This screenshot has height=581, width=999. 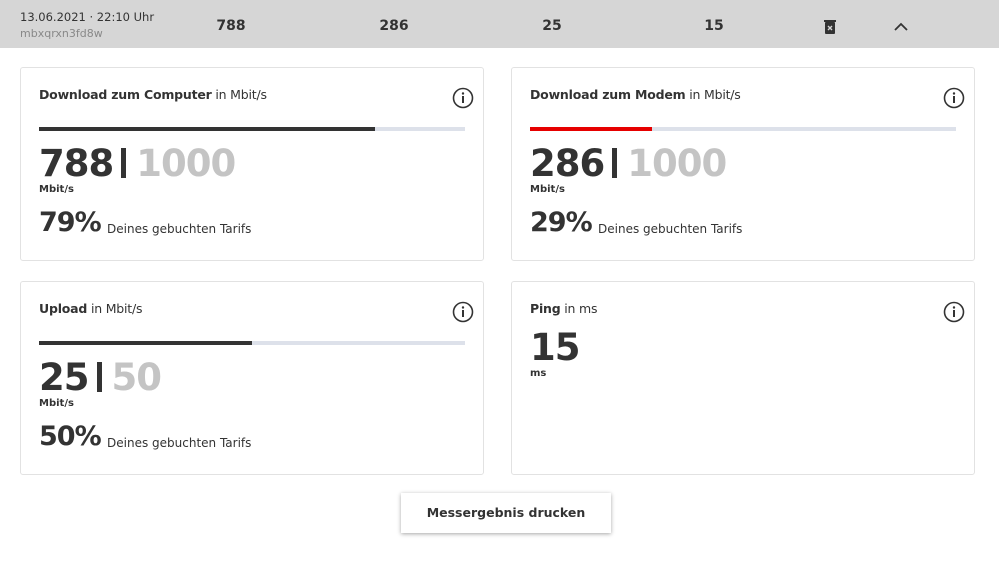 I want to click on value-display: 788 1000, so click(x=137, y=163).